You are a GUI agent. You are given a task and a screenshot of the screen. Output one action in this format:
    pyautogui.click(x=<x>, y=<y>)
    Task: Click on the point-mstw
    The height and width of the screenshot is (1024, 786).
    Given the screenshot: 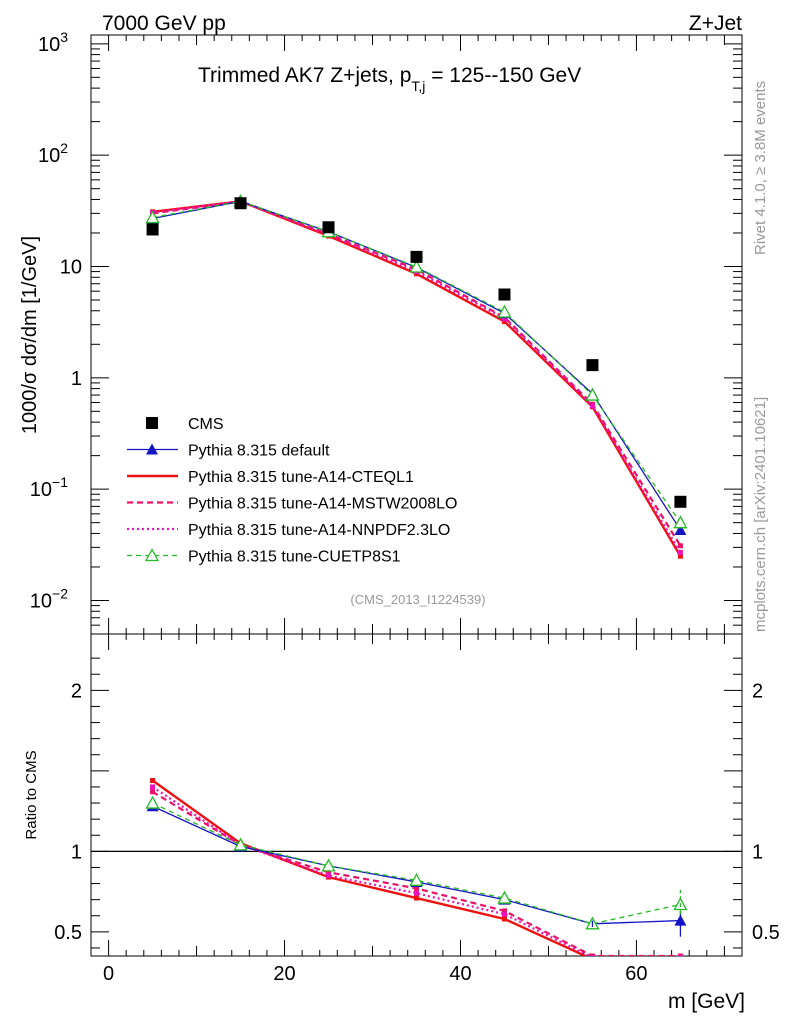 What is the action you would take?
    pyautogui.click(x=680, y=546)
    